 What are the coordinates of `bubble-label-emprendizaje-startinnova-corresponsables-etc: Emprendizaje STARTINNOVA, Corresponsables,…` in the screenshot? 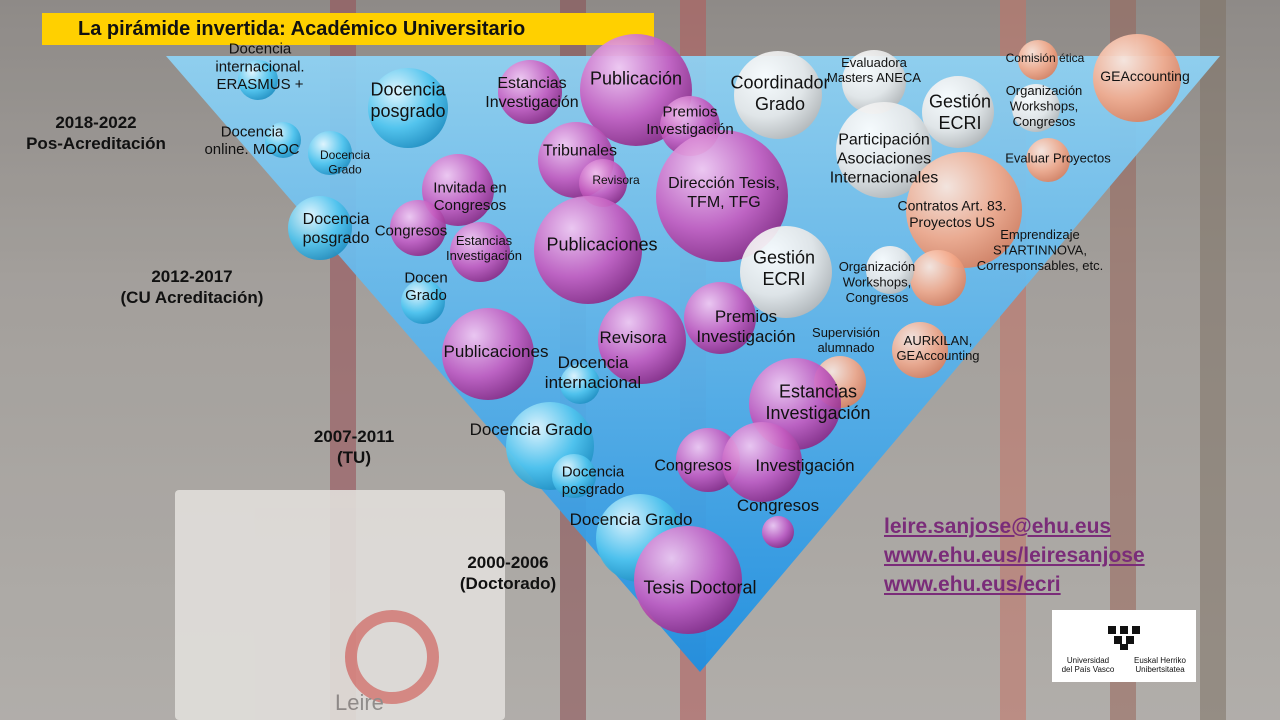 It's located at (1040, 250).